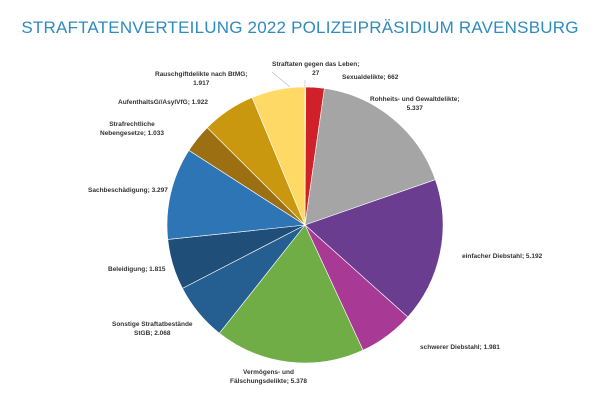 The image size is (600, 400). Describe the element at coordinates (132, 129) in the screenshot. I see `data-label: Strafrechtliche Nebengesetze; 1.033` at that location.